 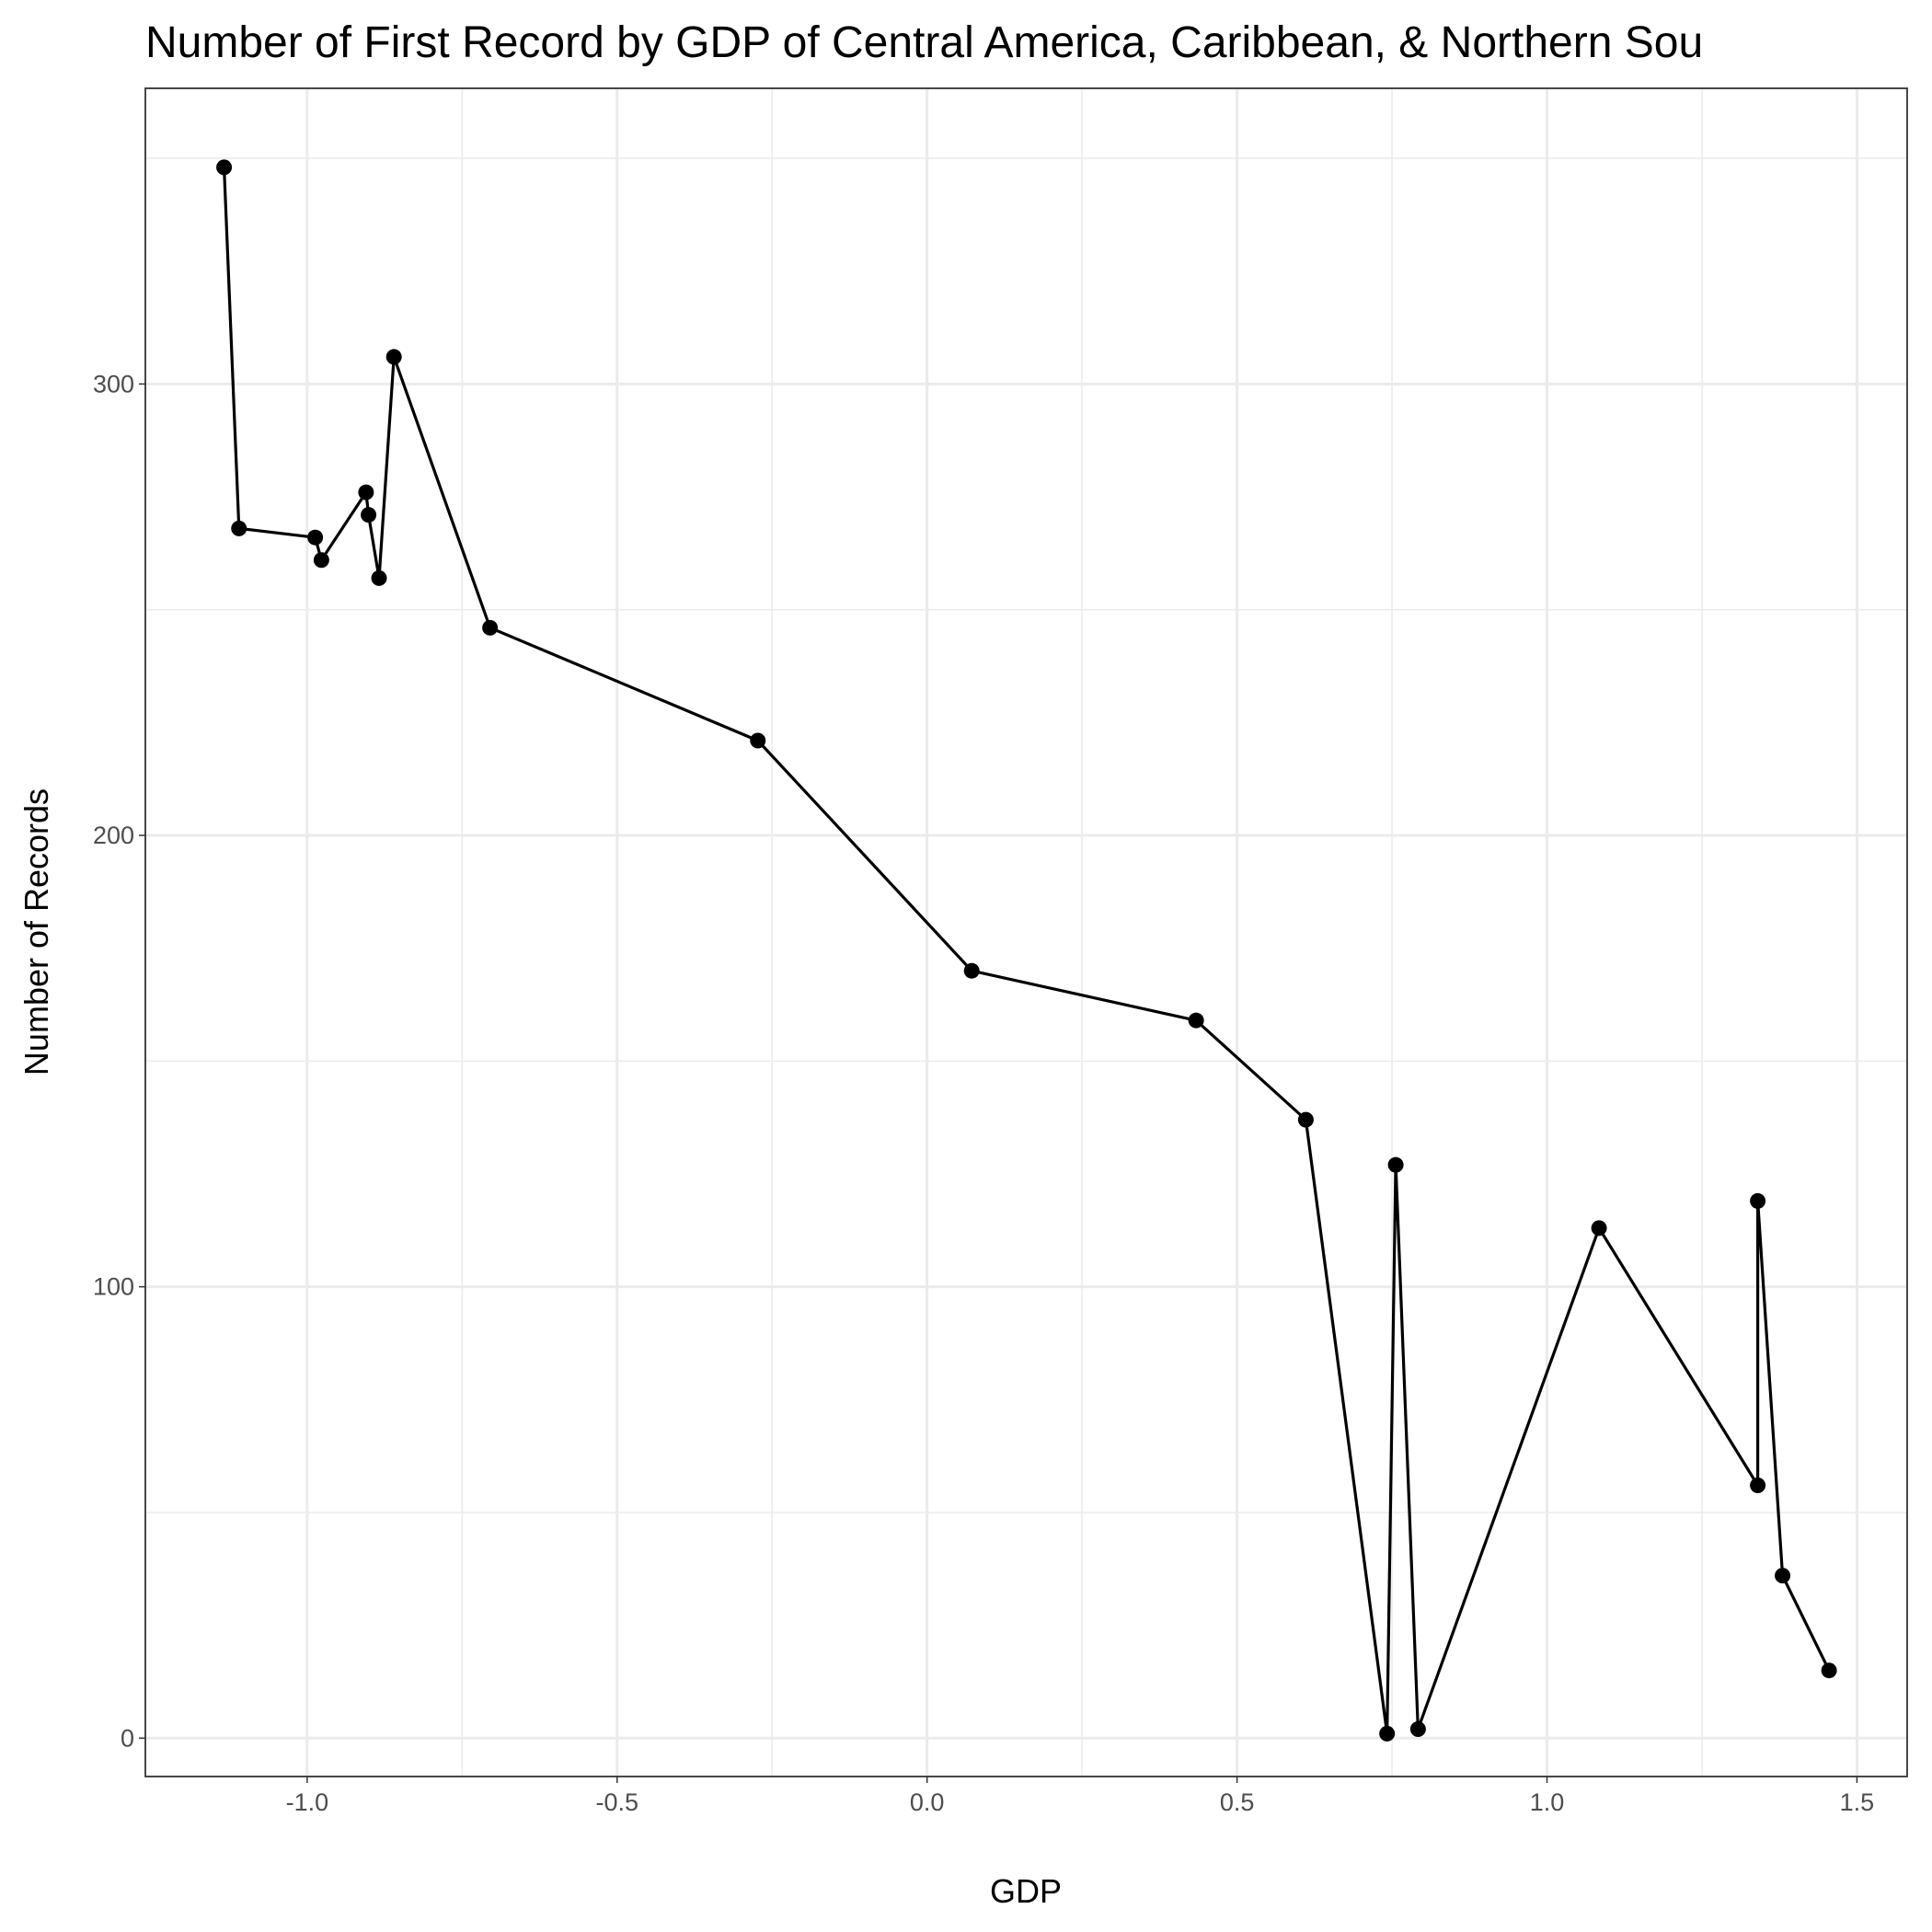 What do you see at coordinates (1026, 1891) in the screenshot?
I see `x-axis-title: GDP` at bounding box center [1026, 1891].